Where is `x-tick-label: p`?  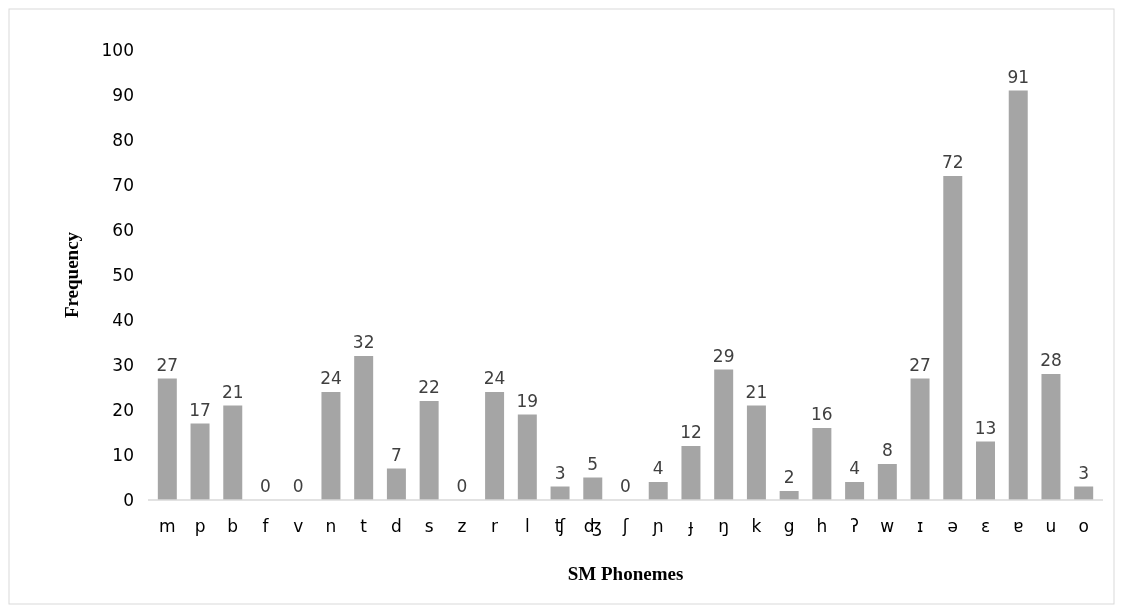
x-tick-label: p is located at coordinates (200, 526).